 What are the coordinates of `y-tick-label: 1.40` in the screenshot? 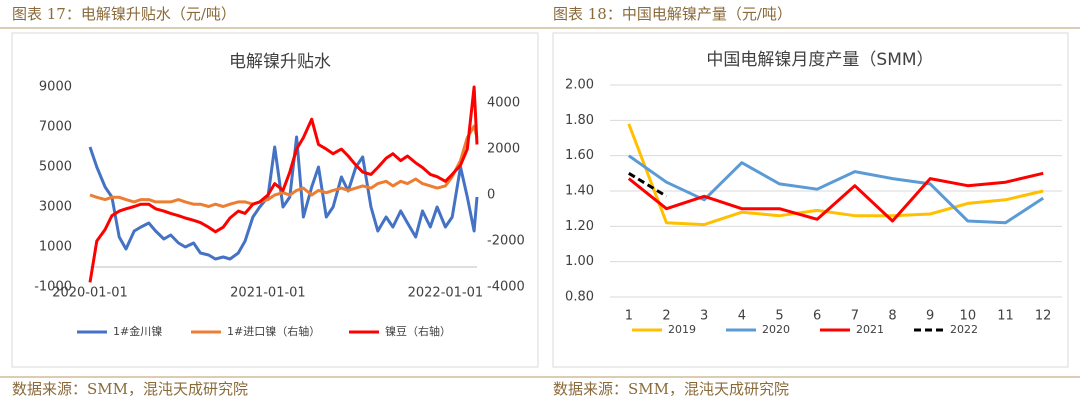 It's located at (579, 191).